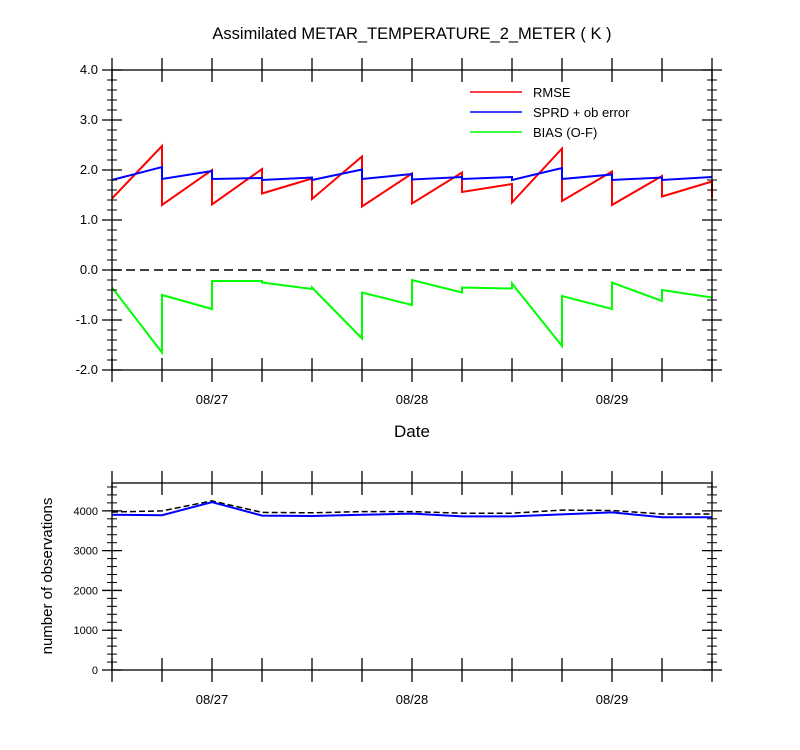  What do you see at coordinates (87, 369) in the screenshot?
I see `top-y-tick-label: -2.0` at bounding box center [87, 369].